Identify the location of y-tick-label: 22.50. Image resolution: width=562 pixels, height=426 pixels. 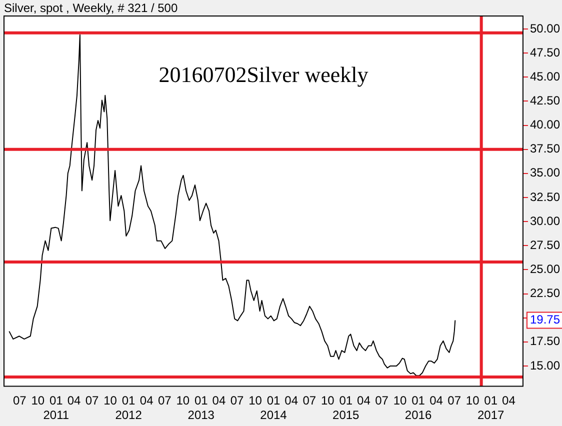
(545, 293).